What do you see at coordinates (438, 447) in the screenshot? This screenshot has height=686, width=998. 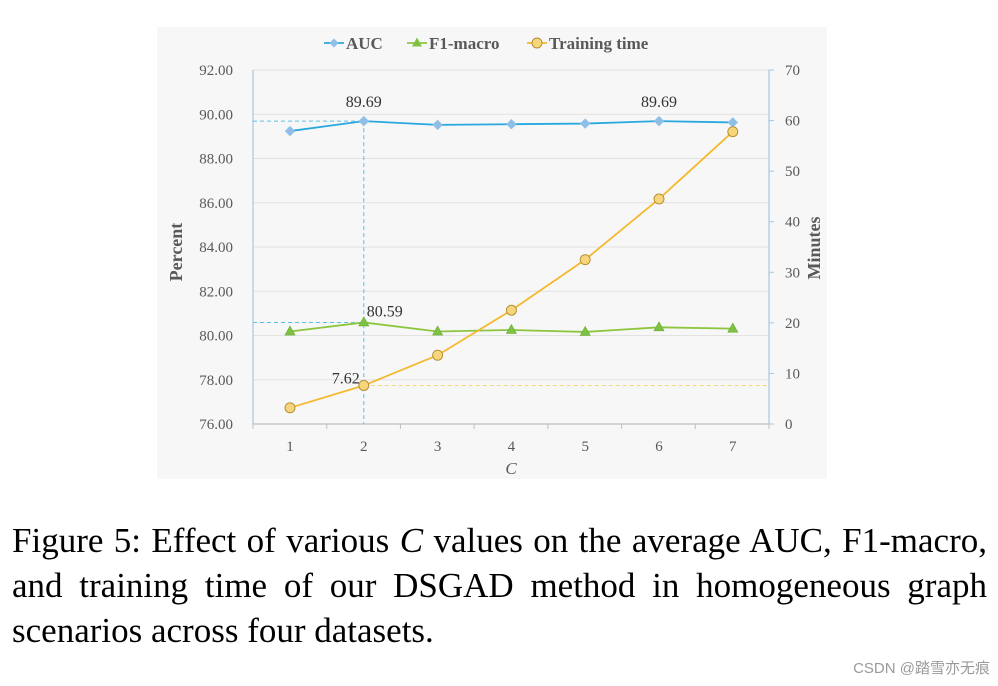 I see `x-tick-label: 3` at bounding box center [438, 447].